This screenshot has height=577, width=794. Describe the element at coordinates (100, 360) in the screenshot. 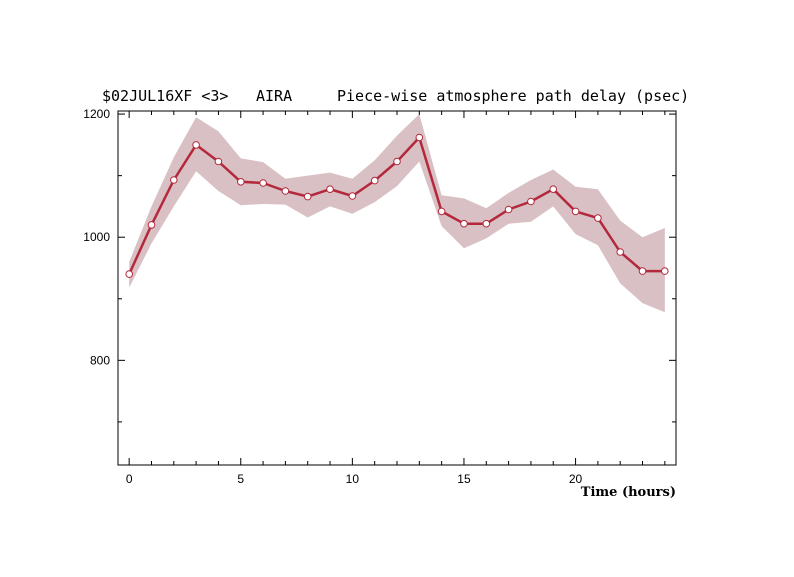

I see `y-tick-label: 800` at that location.